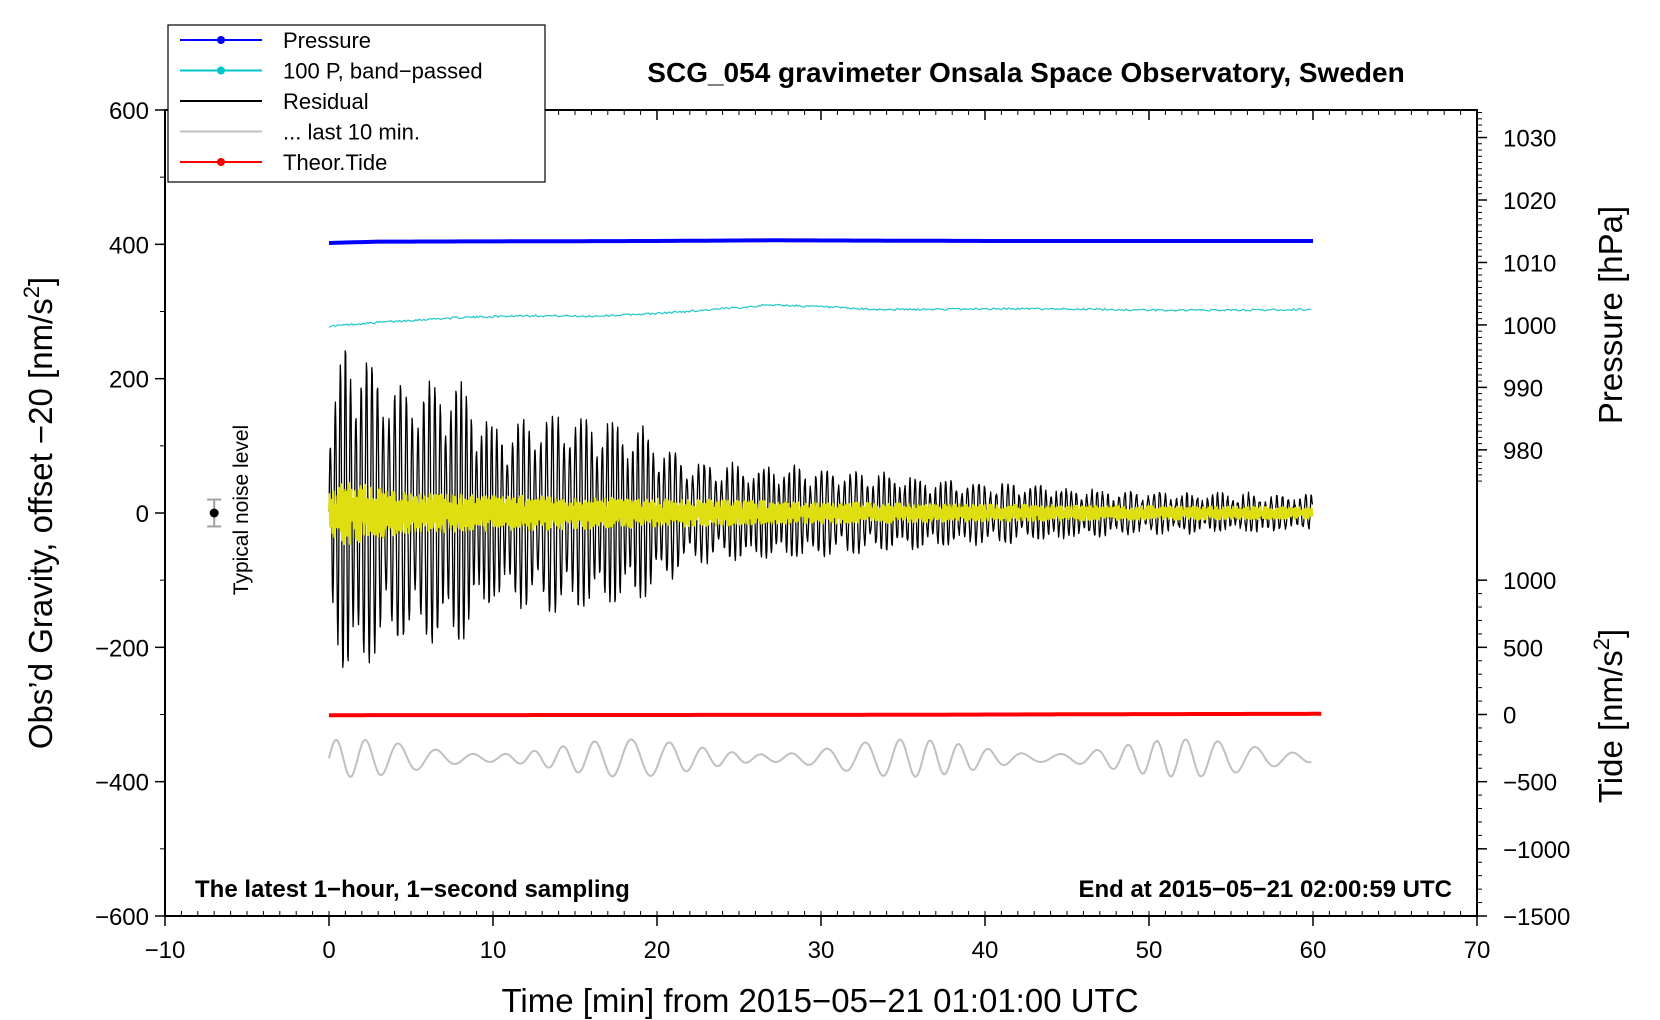  Describe the element at coordinates (1477, 950) in the screenshot. I see `x-tick-label: 70` at that location.